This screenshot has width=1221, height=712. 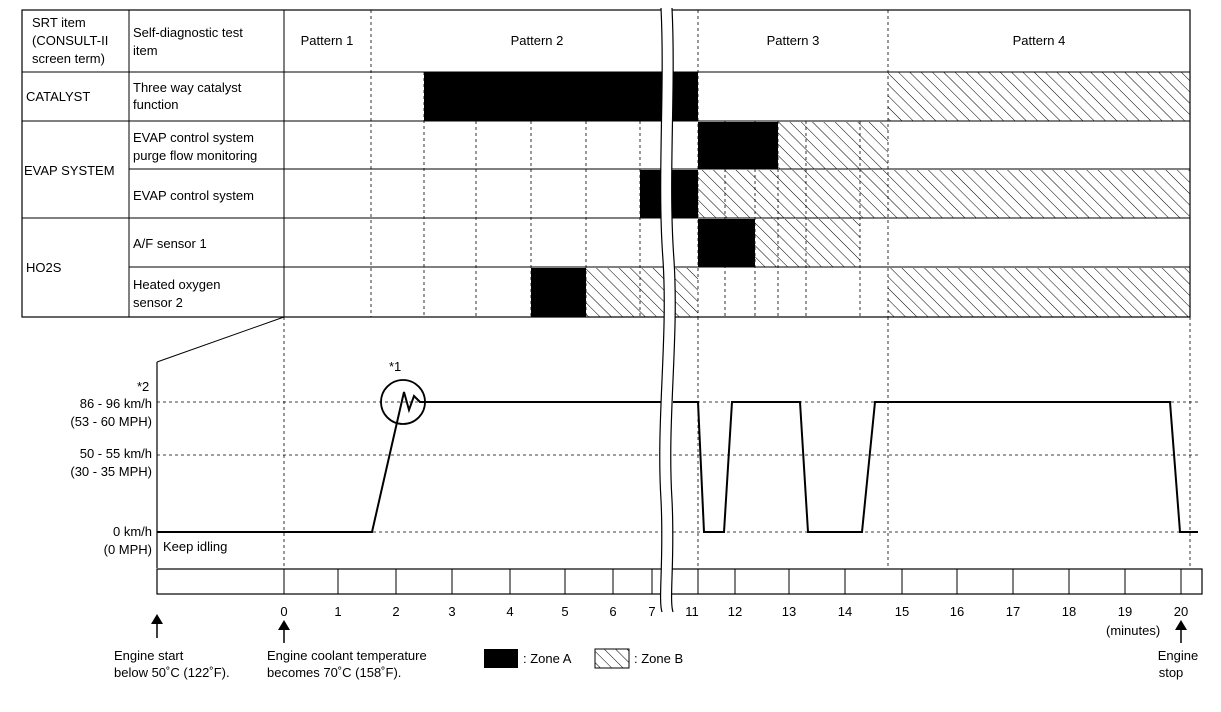 What do you see at coordinates (128, 549) in the screenshot?
I see `speed-zero-line2: (0 MPH)` at bounding box center [128, 549].